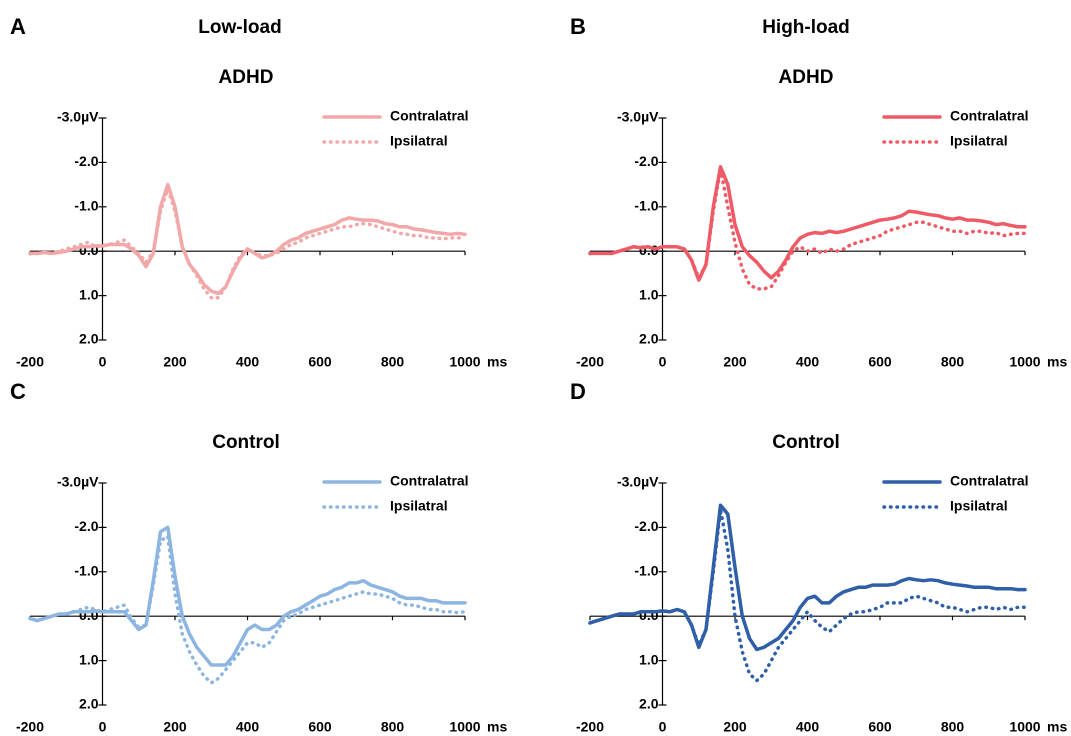 This screenshot has width=1071, height=736. Describe the element at coordinates (18, 26) in the screenshot. I see `panel-letter: A` at that location.